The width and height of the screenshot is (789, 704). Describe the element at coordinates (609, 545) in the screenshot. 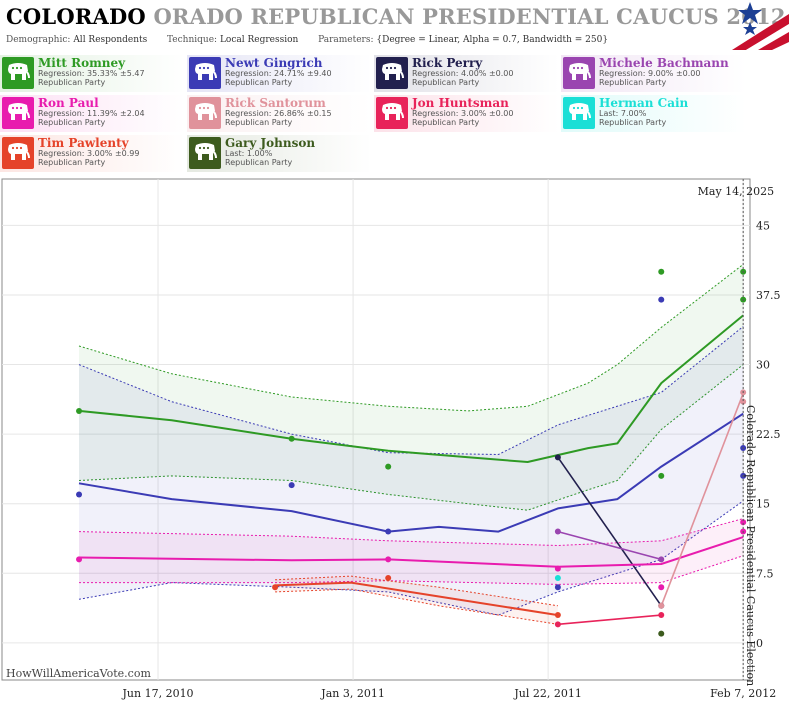

I see `bachmann-trend-line` at that location.